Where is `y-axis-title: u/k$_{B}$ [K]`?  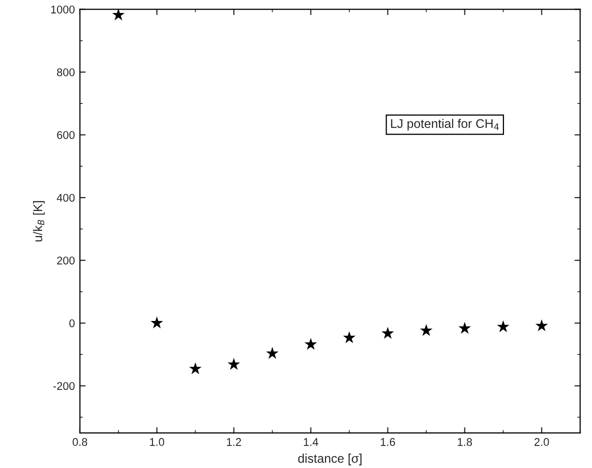
y-axis-title: u/k$_{B}$ [K] is located at coordinates (39, 221).